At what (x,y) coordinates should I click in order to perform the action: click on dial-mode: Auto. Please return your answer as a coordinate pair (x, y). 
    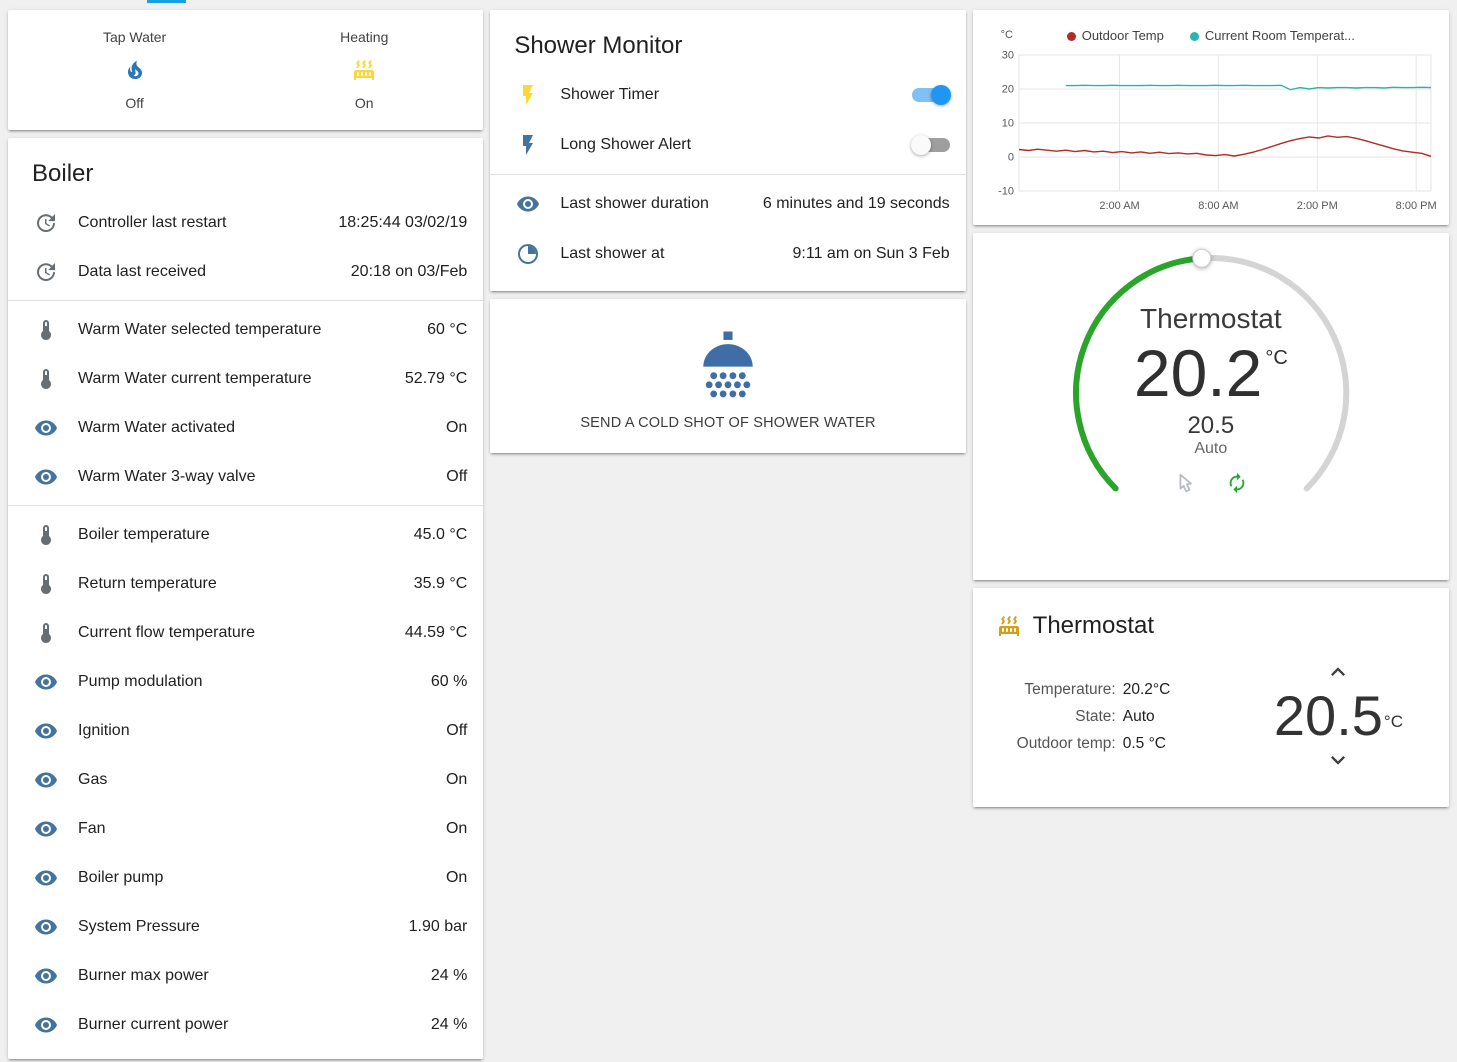
    Looking at the image, I should click on (1211, 449).